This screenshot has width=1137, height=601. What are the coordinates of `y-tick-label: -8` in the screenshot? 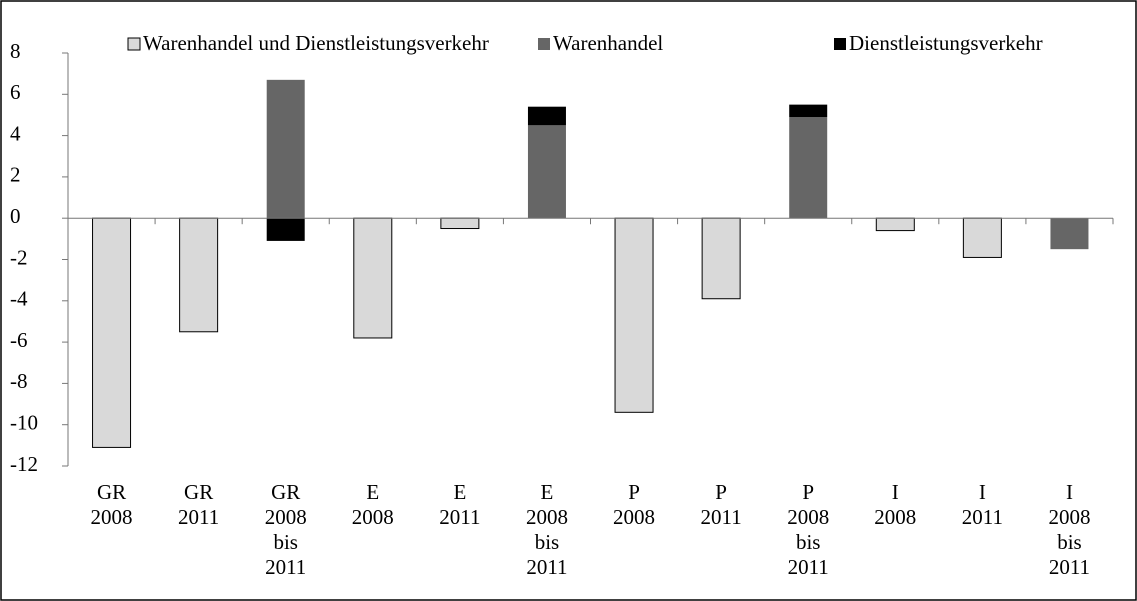 It's located at (19, 381).